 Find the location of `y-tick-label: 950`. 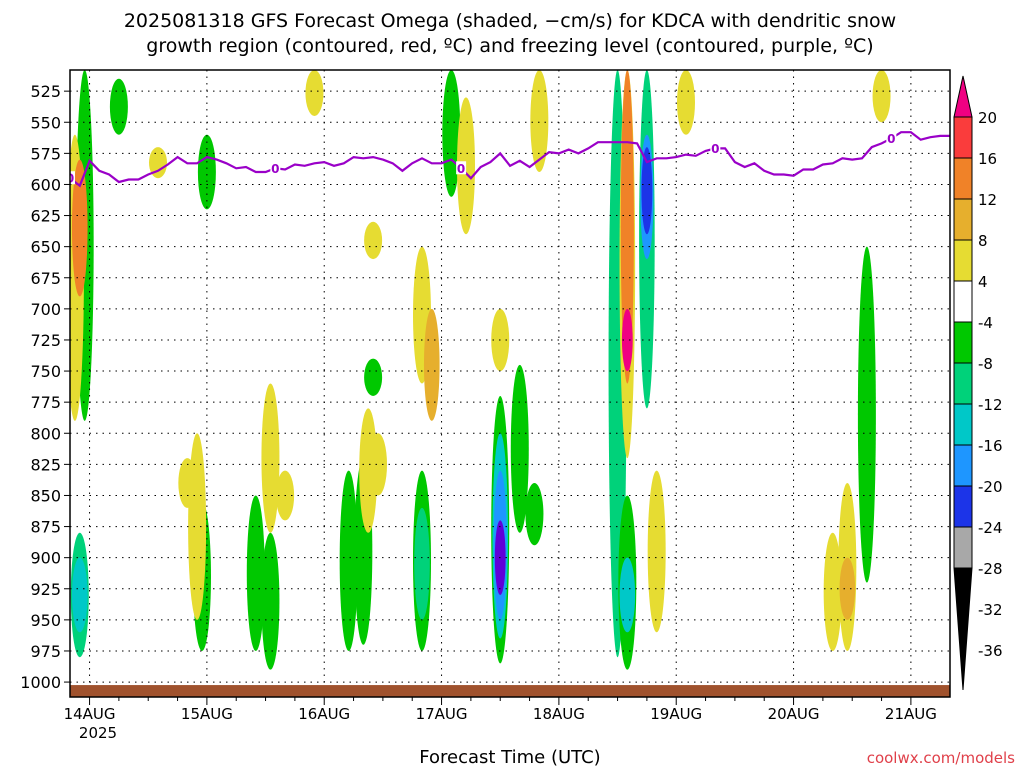

y-tick-label: 950 is located at coordinates (45, 620).